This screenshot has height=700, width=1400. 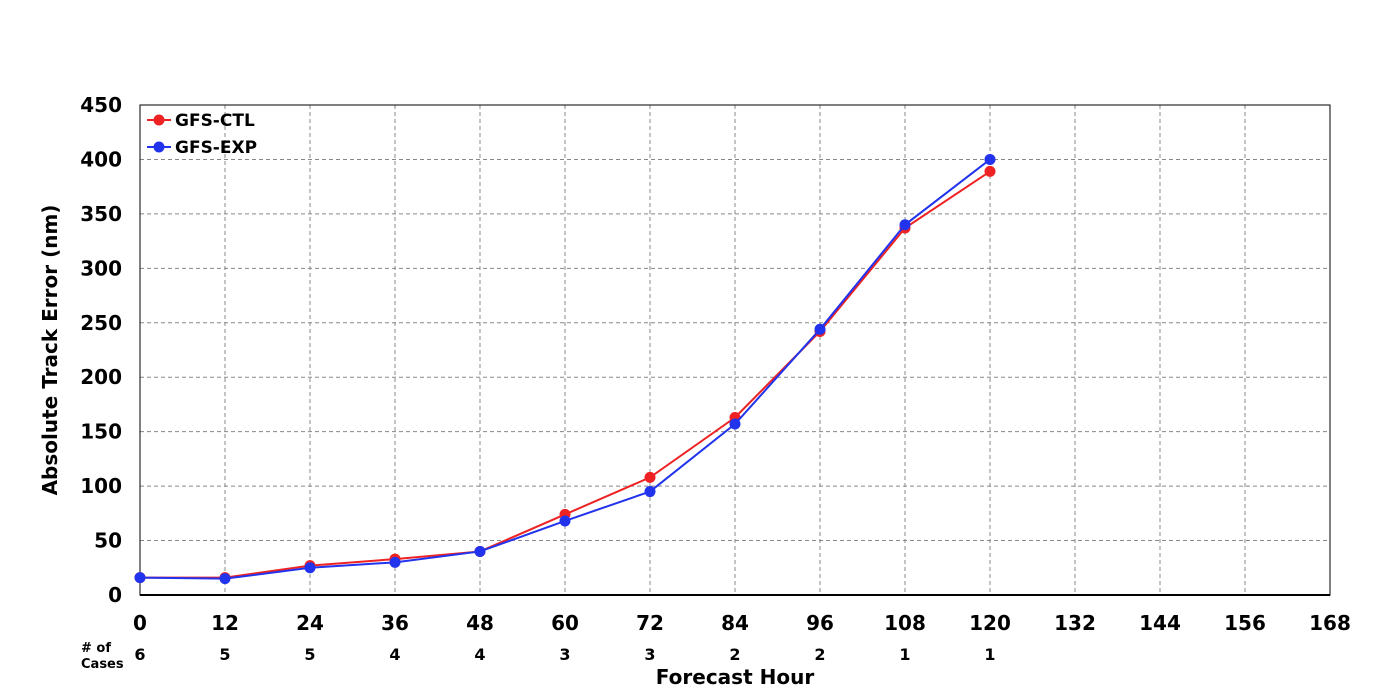 What do you see at coordinates (102, 664) in the screenshot?
I see `cases-label-line2: Cases` at bounding box center [102, 664].